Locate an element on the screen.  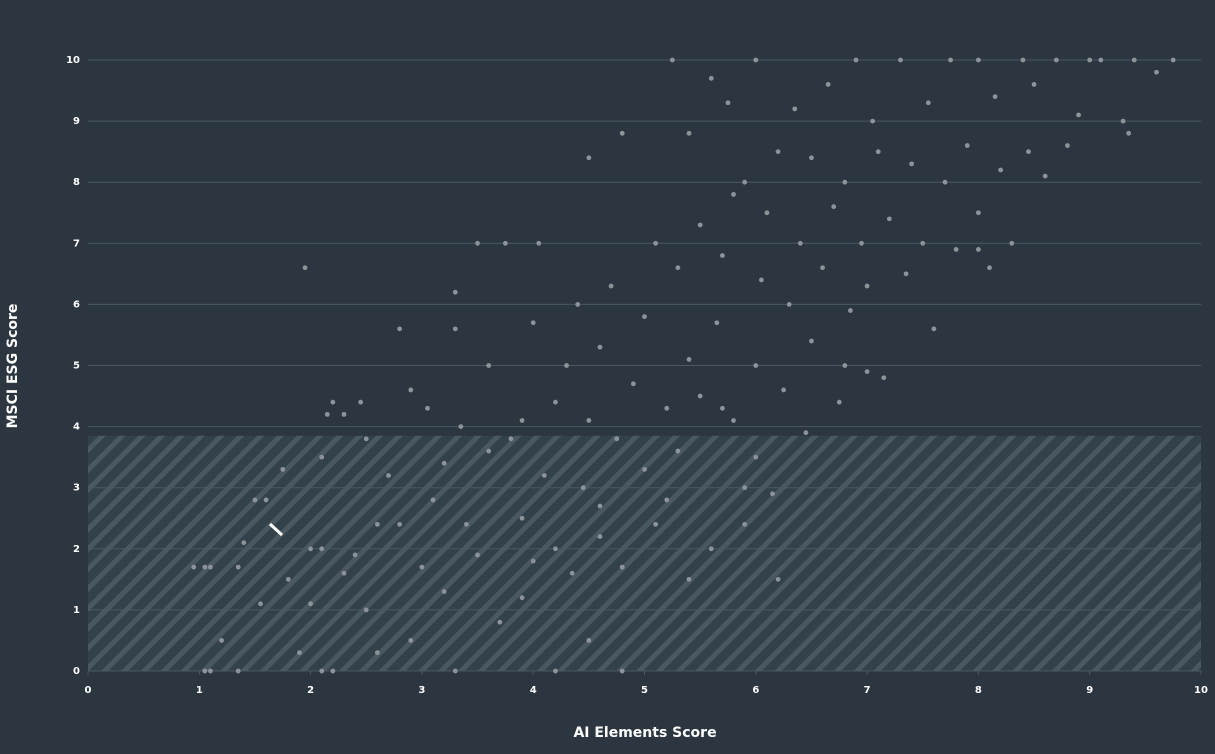
y-tick-label: 9 is located at coordinates (76, 121).